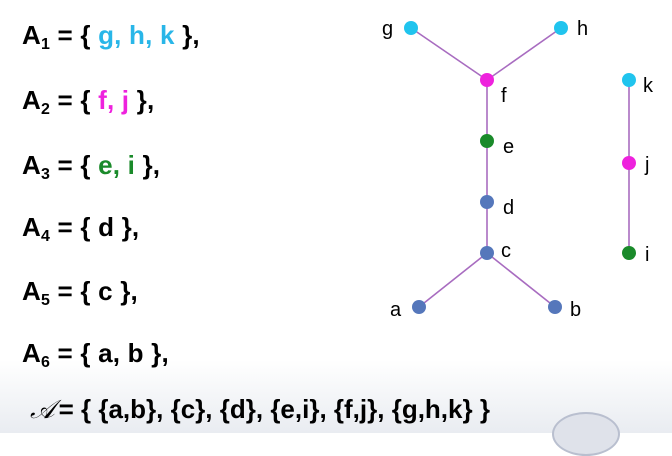 The image size is (672, 456). Describe the element at coordinates (508, 147) in the screenshot. I see `node-label-e: e` at that location.